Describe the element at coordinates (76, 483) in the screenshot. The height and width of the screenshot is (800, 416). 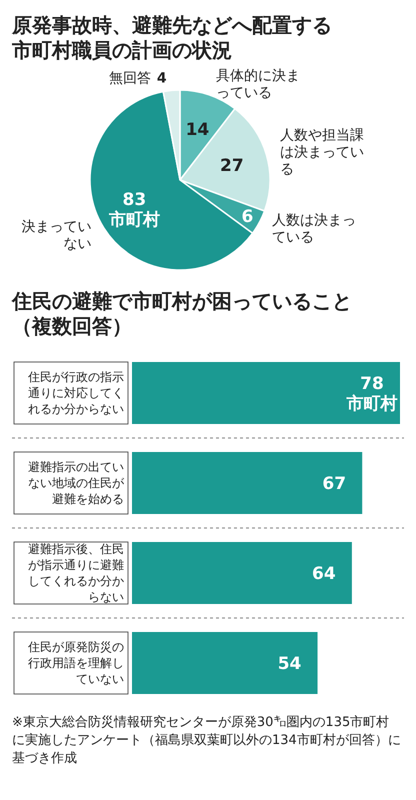
I see `y-tick-label: 避難指示の出ていない地域の住民が避難を始める` at that location.